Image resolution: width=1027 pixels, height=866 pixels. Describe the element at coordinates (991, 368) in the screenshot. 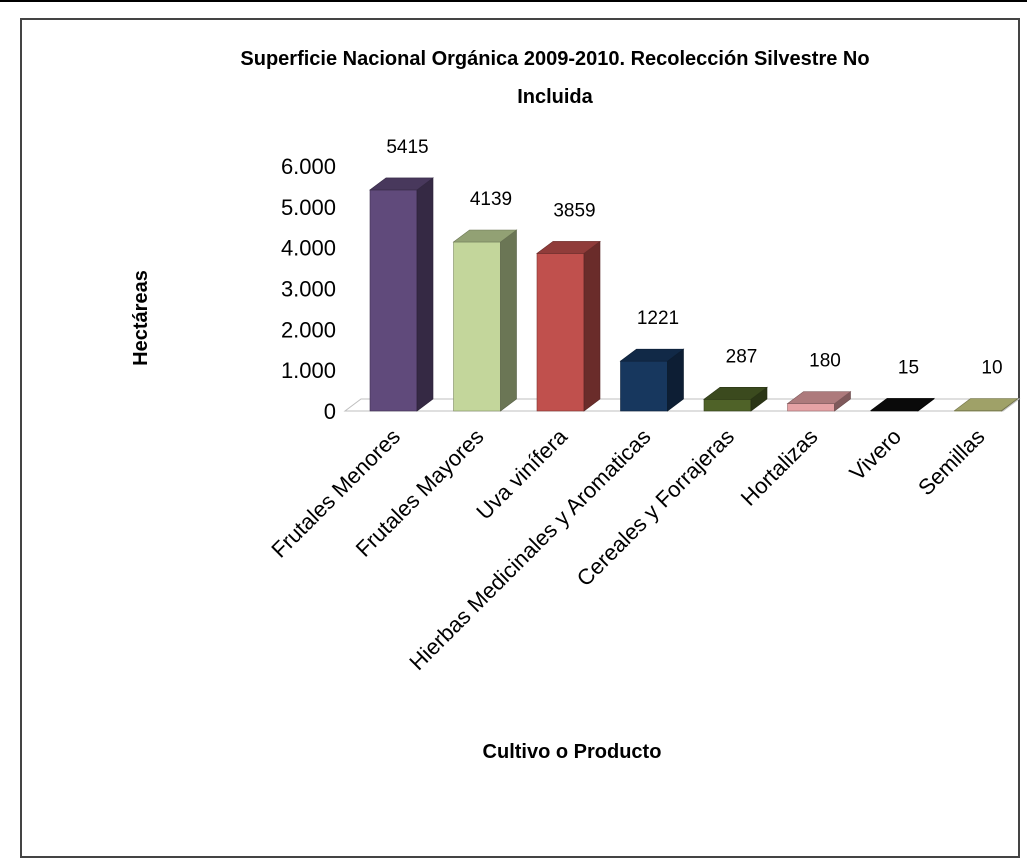

I see `data-label: 10` at that location.